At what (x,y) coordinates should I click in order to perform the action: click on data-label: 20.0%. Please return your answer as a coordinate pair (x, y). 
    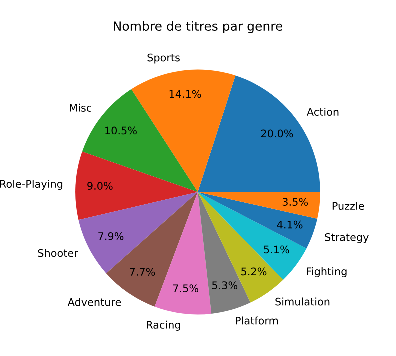
    Looking at the image, I should click on (277, 134).